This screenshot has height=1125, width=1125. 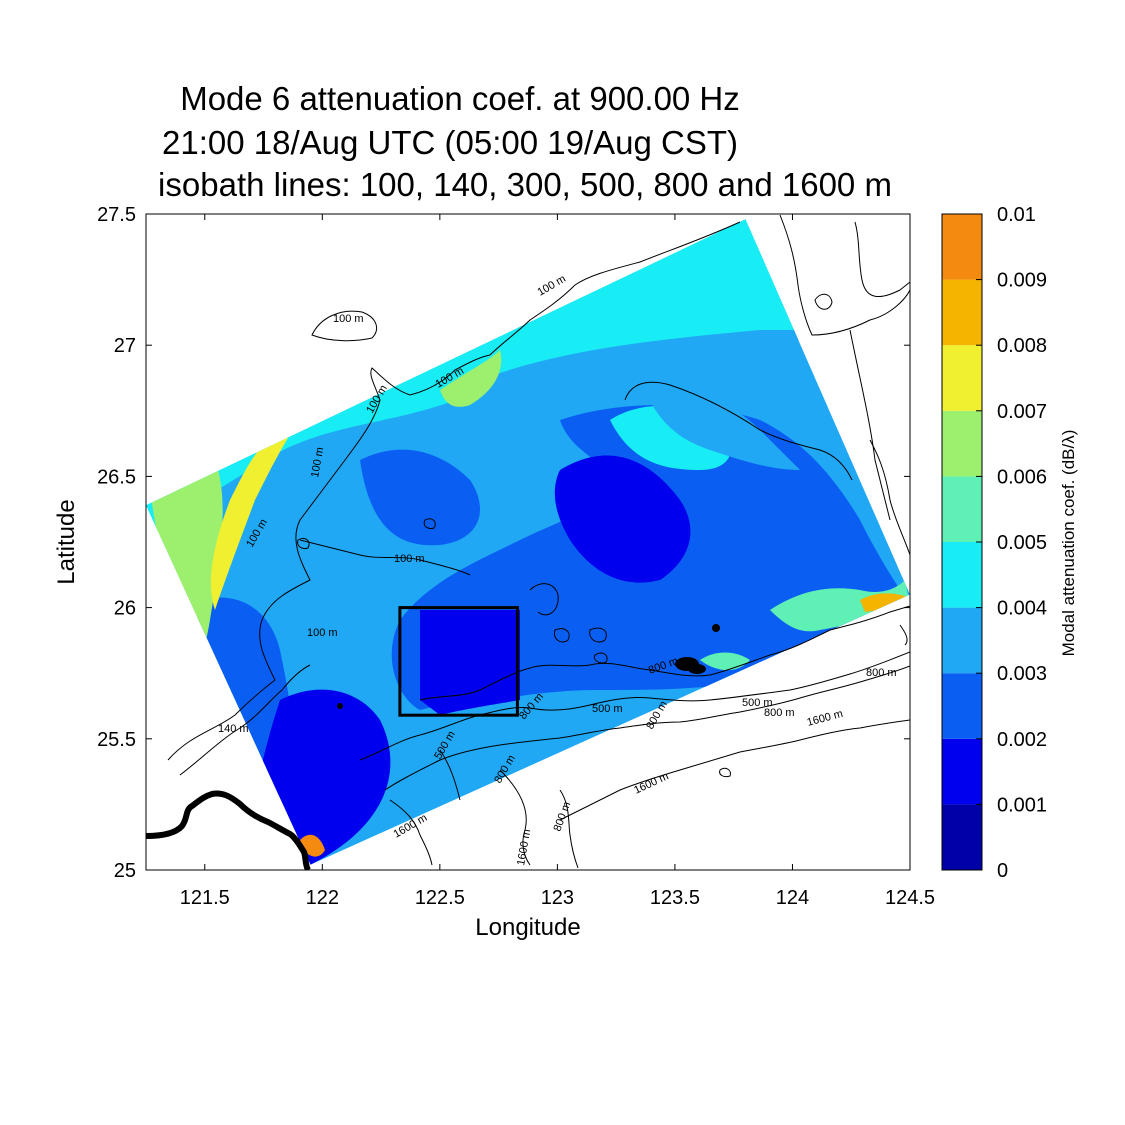 I want to click on island-markers, so click(x=528, y=666).